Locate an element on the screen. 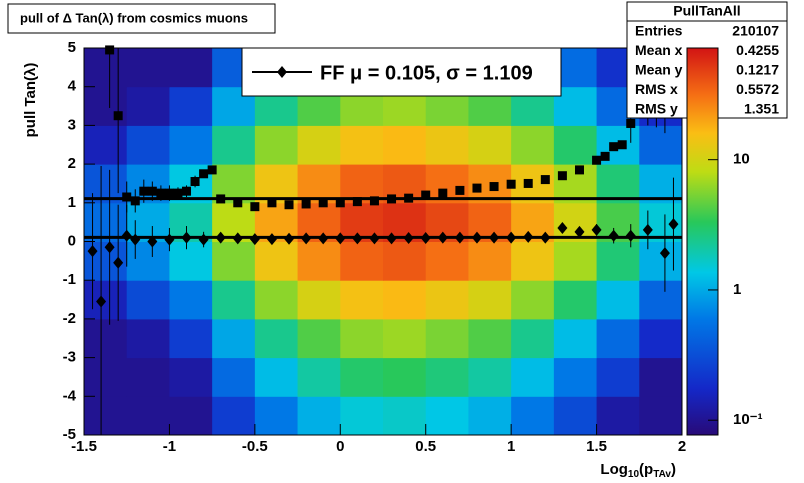 Image resolution: width=804 pixels, height=483 pixels. z-tick-label: 10⁻¹ is located at coordinates (748, 419).